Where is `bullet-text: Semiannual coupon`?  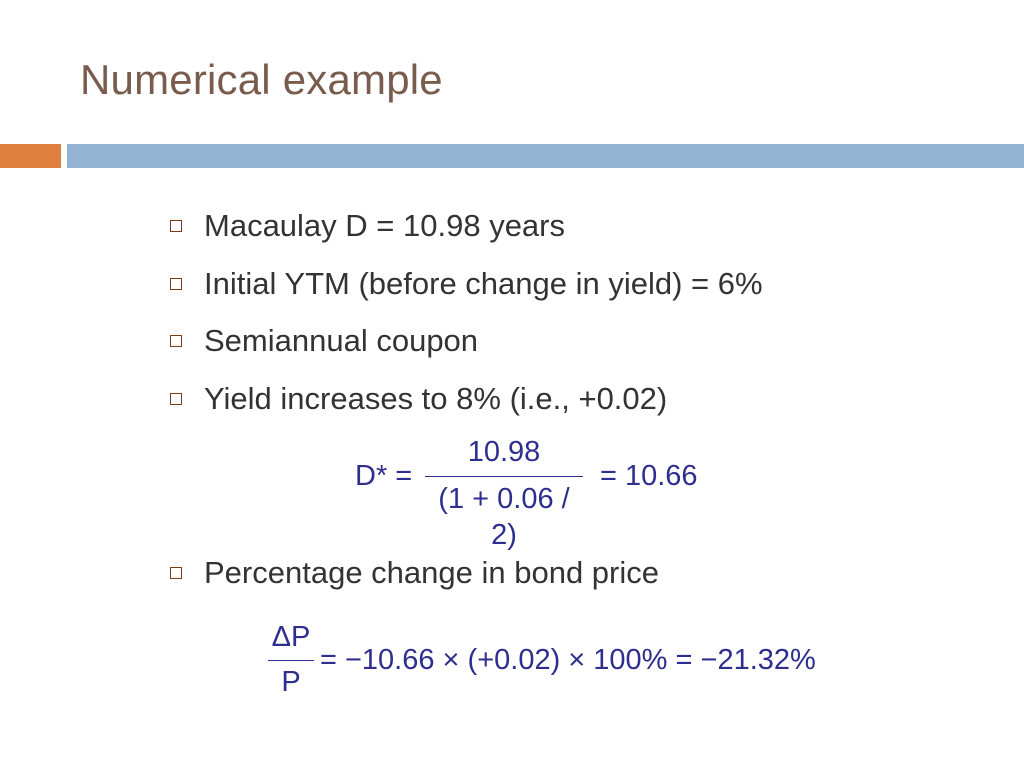
bullet-text: Semiannual coupon is located at coordinates (341, 340).